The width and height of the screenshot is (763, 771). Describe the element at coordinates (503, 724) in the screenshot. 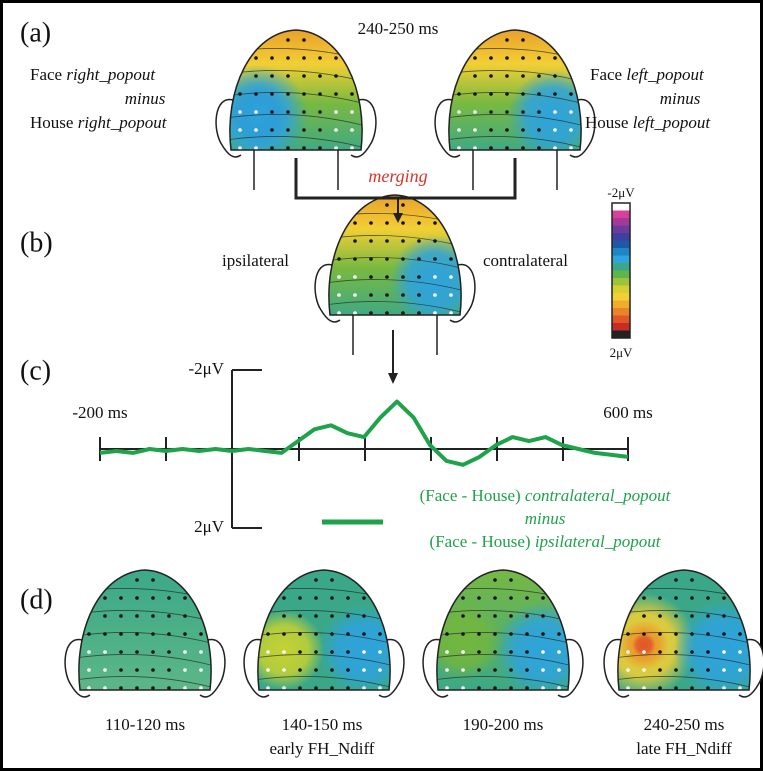

I see `time-label: 190-200 ms` at that location.